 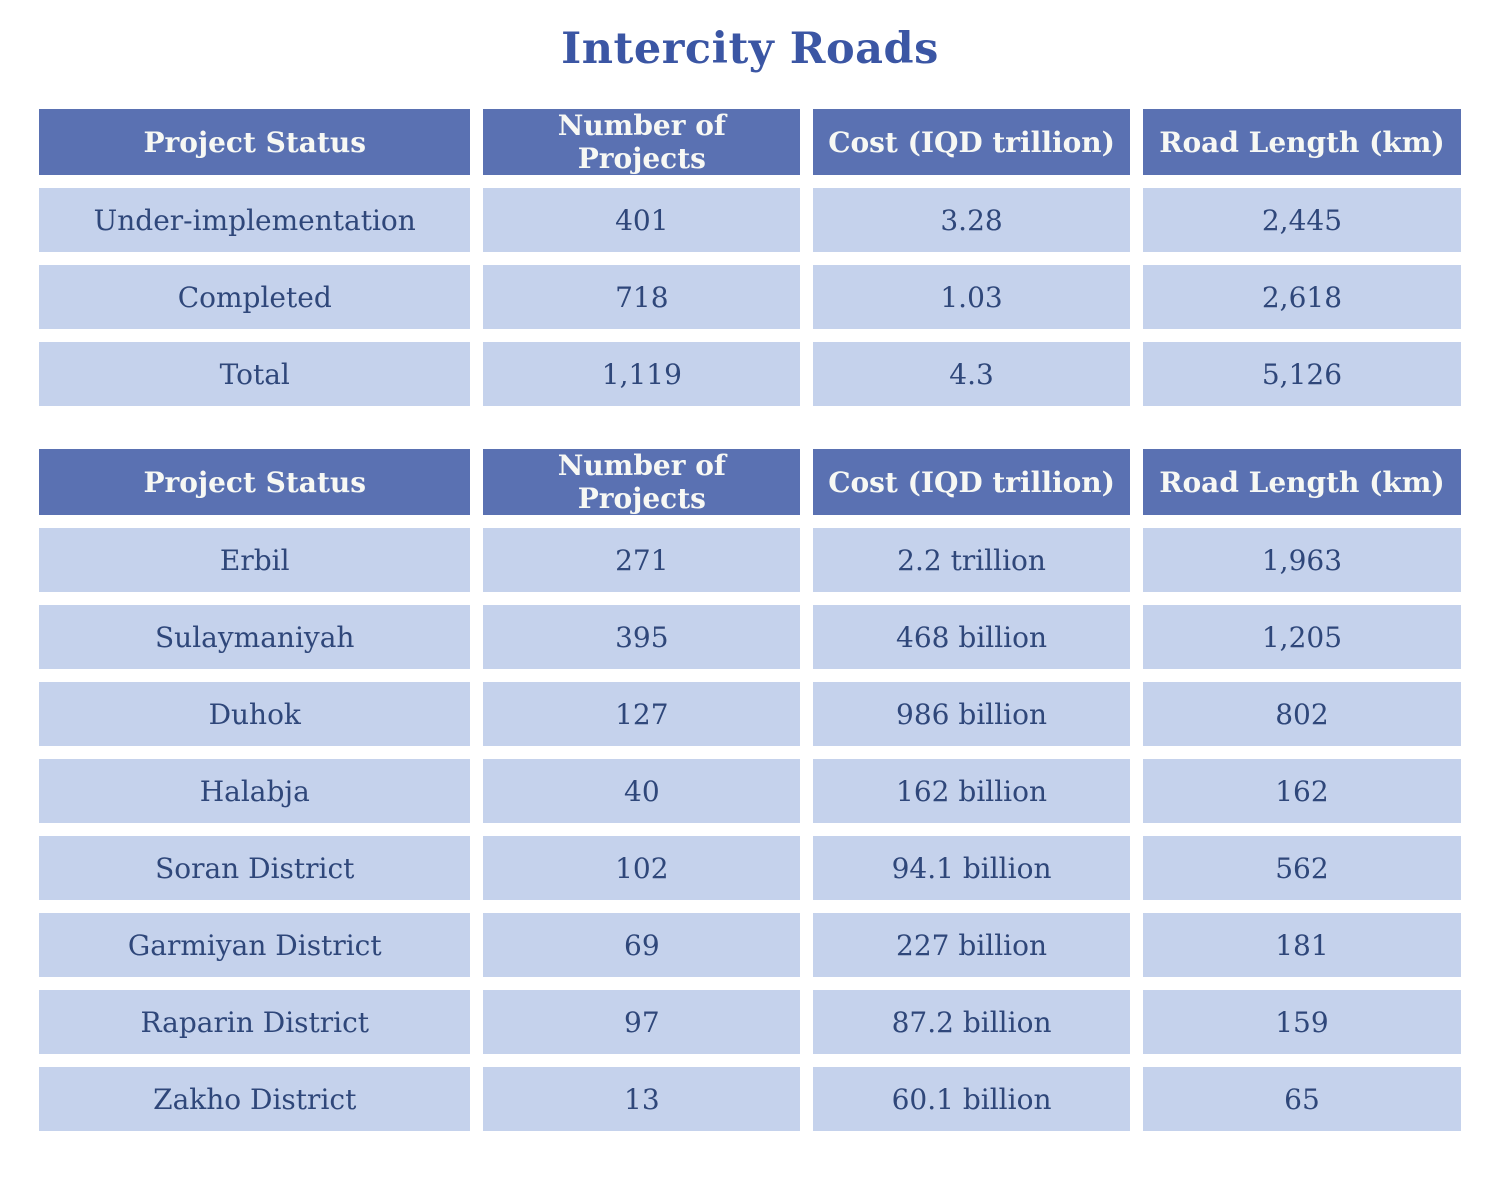 What do you see at coordinates (642, 1099) in the screenshot?
I see `cell-projects: 13` at bounding box center [642, 1099].